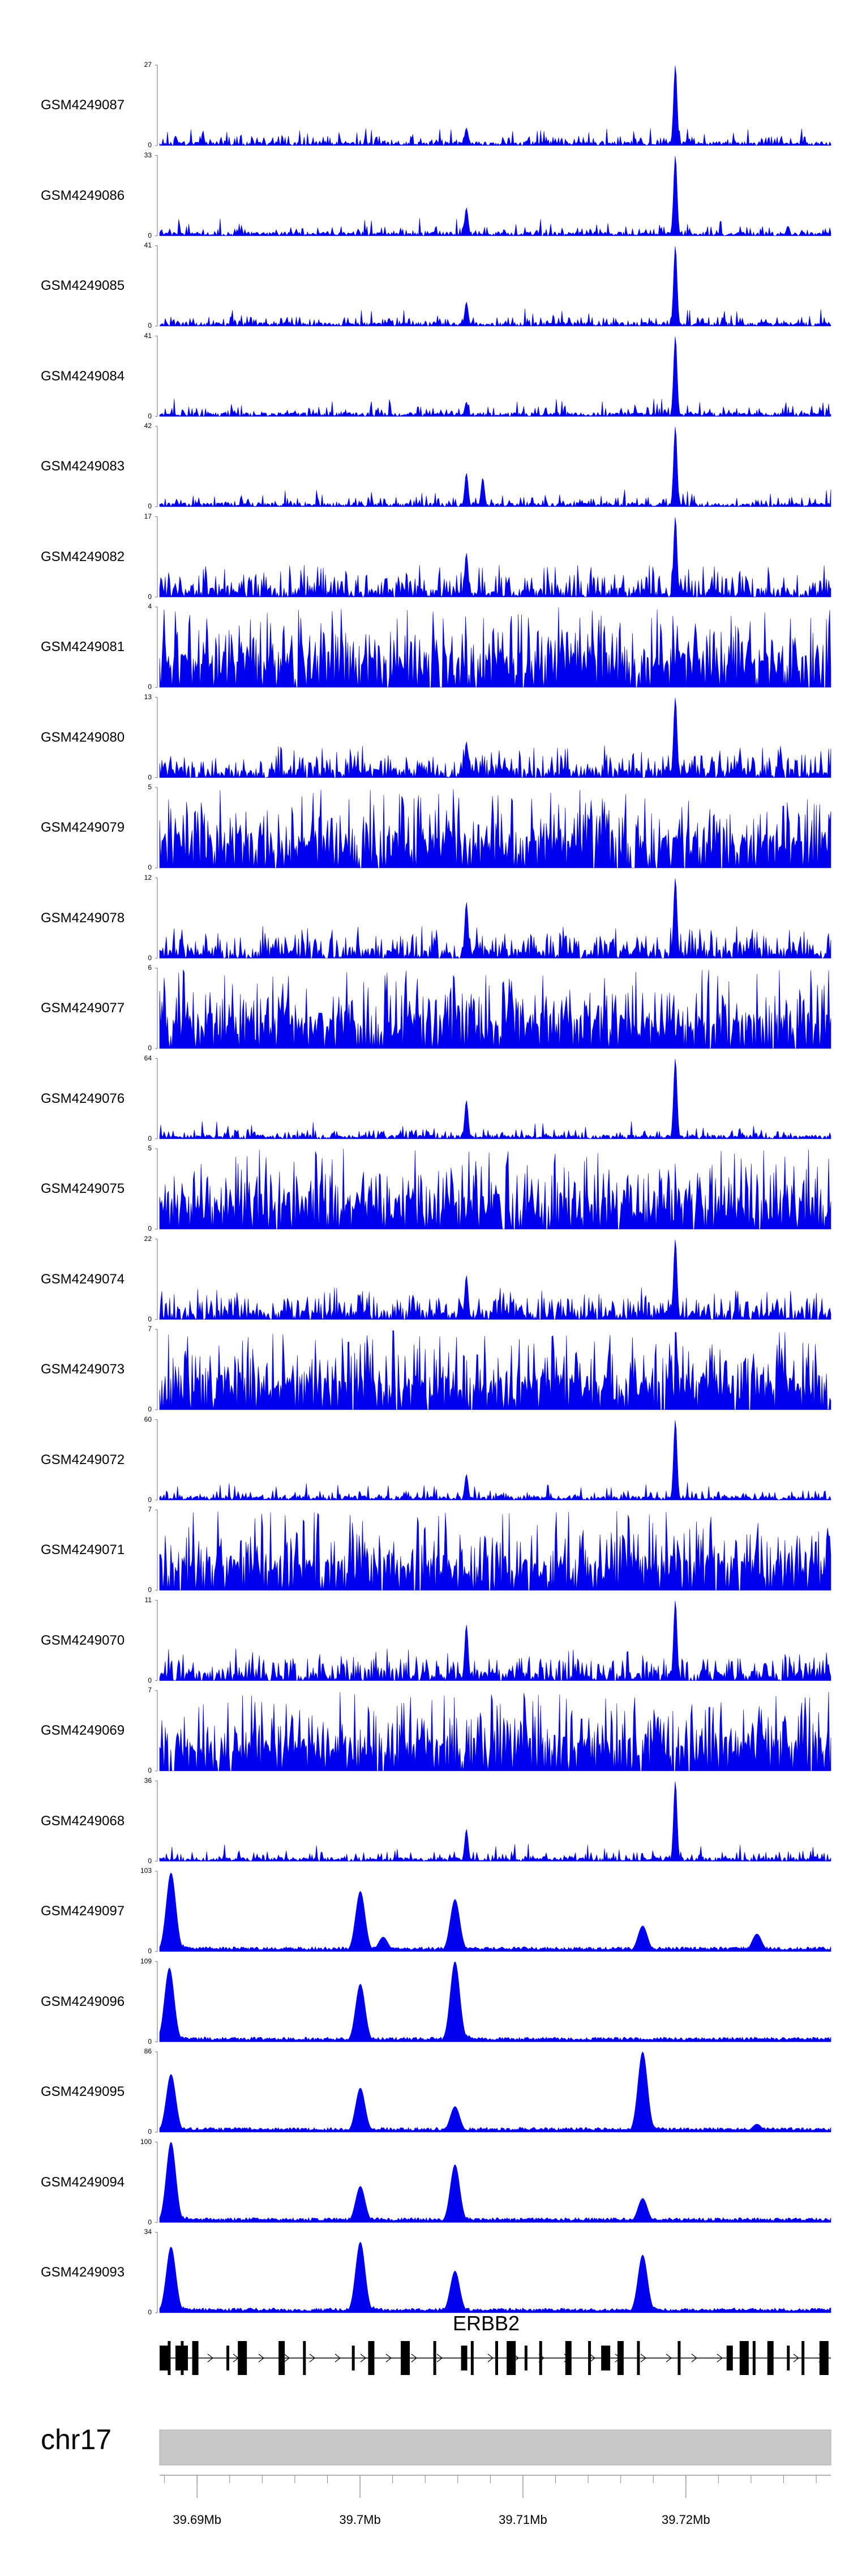 The image size is (849, 2576). What do you see at coordinates (150, 968) in the screenshot?
I see `y-max-label: 6` at bounding box center [150, 968].